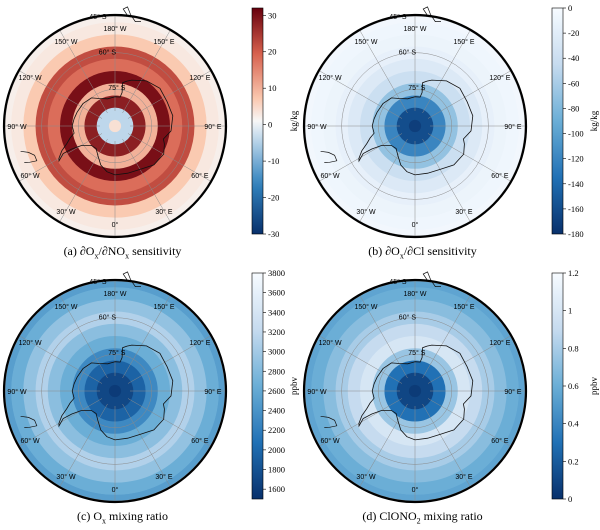  I want to click on colorbar-label: ppbv, so click(294, 386).